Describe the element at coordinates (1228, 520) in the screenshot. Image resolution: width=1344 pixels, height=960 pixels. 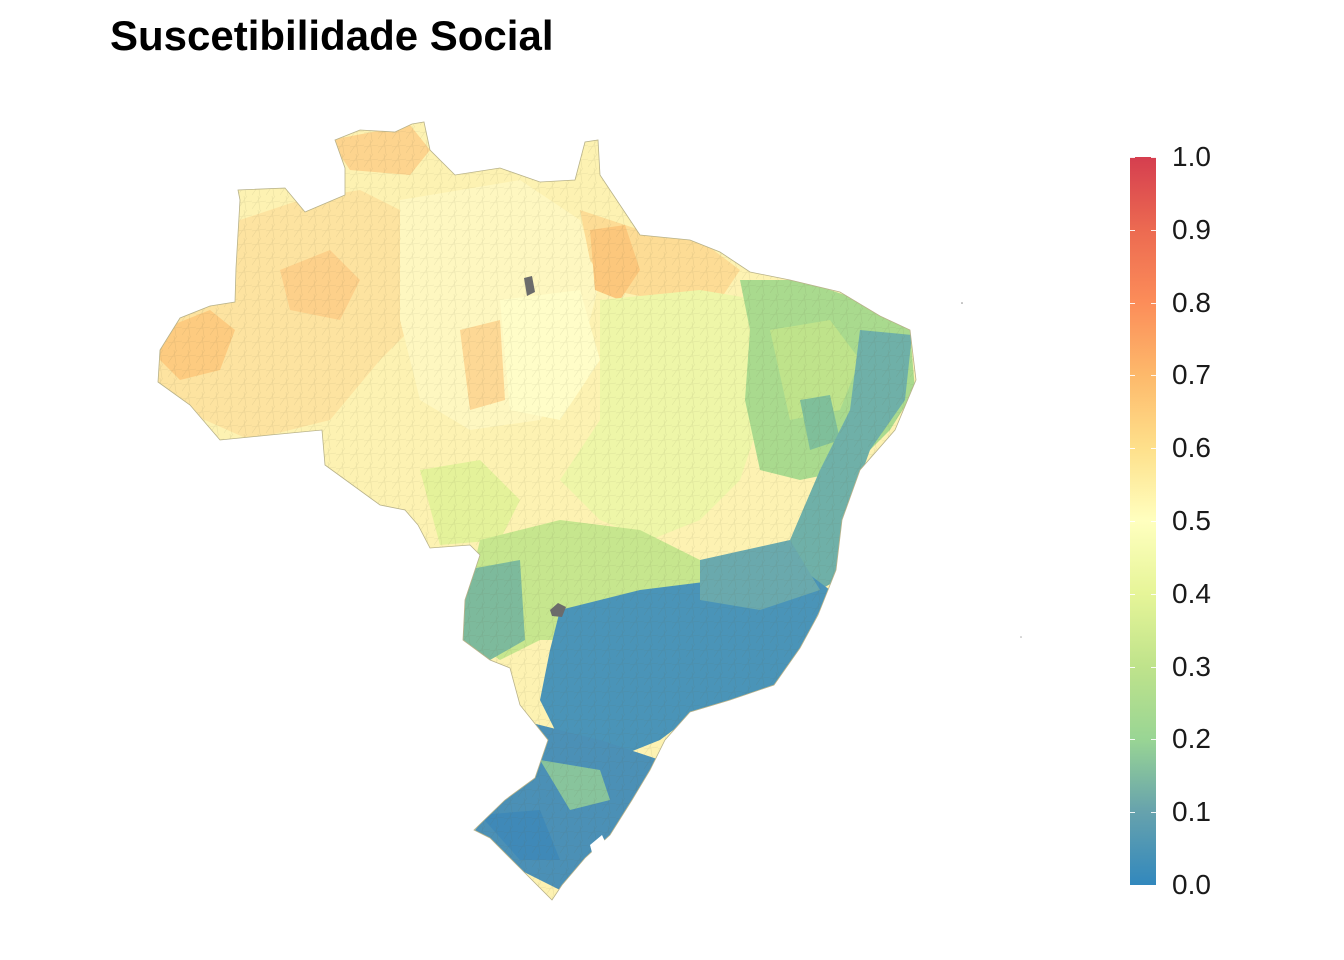
I see `color-legend: 0.0 0.1 0.2 0.3 0.4 0.5 0.6 0.7 0.8 0.9 1.0` at that location.